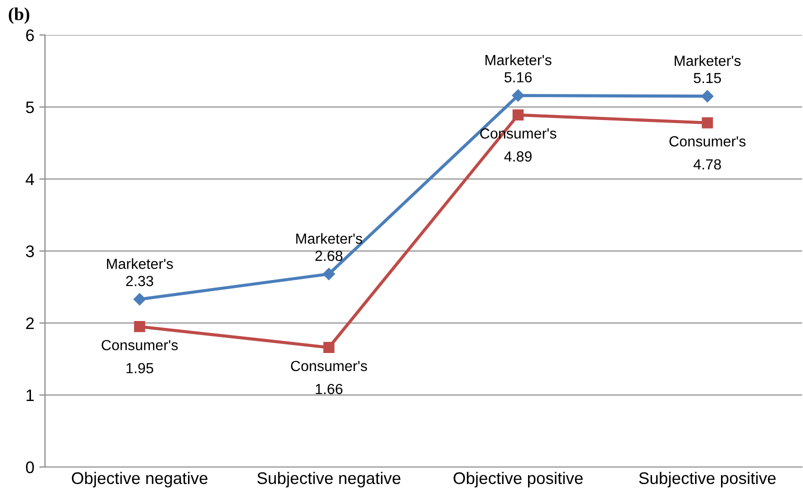  I want to click on x-tick-label: Objective negative, so click(140, 480).